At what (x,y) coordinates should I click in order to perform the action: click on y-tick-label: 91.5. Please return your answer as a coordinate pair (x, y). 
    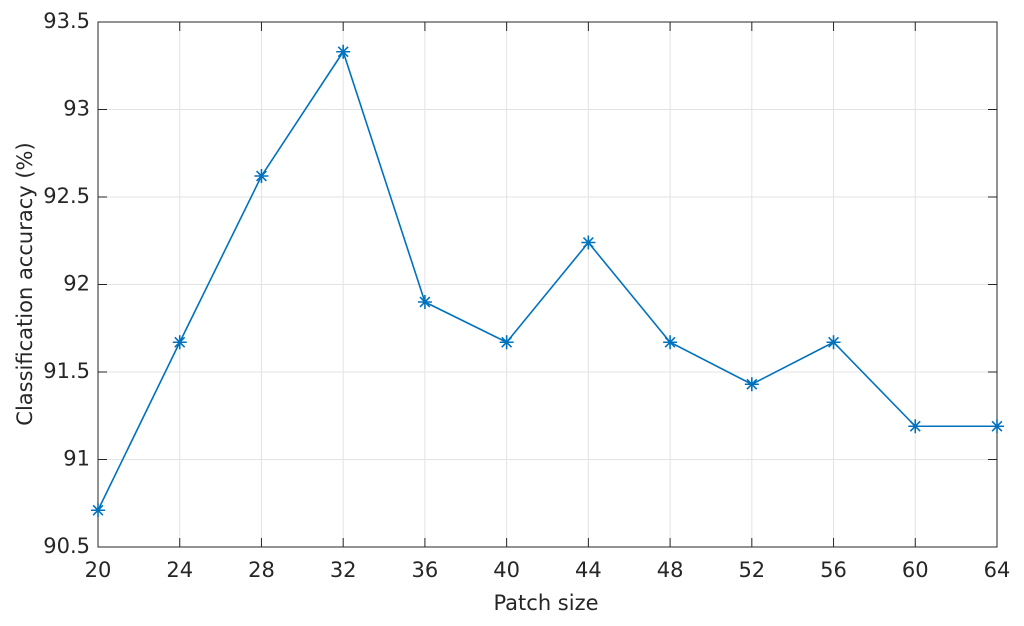
    Looking at the image, I should click on (66, 371).